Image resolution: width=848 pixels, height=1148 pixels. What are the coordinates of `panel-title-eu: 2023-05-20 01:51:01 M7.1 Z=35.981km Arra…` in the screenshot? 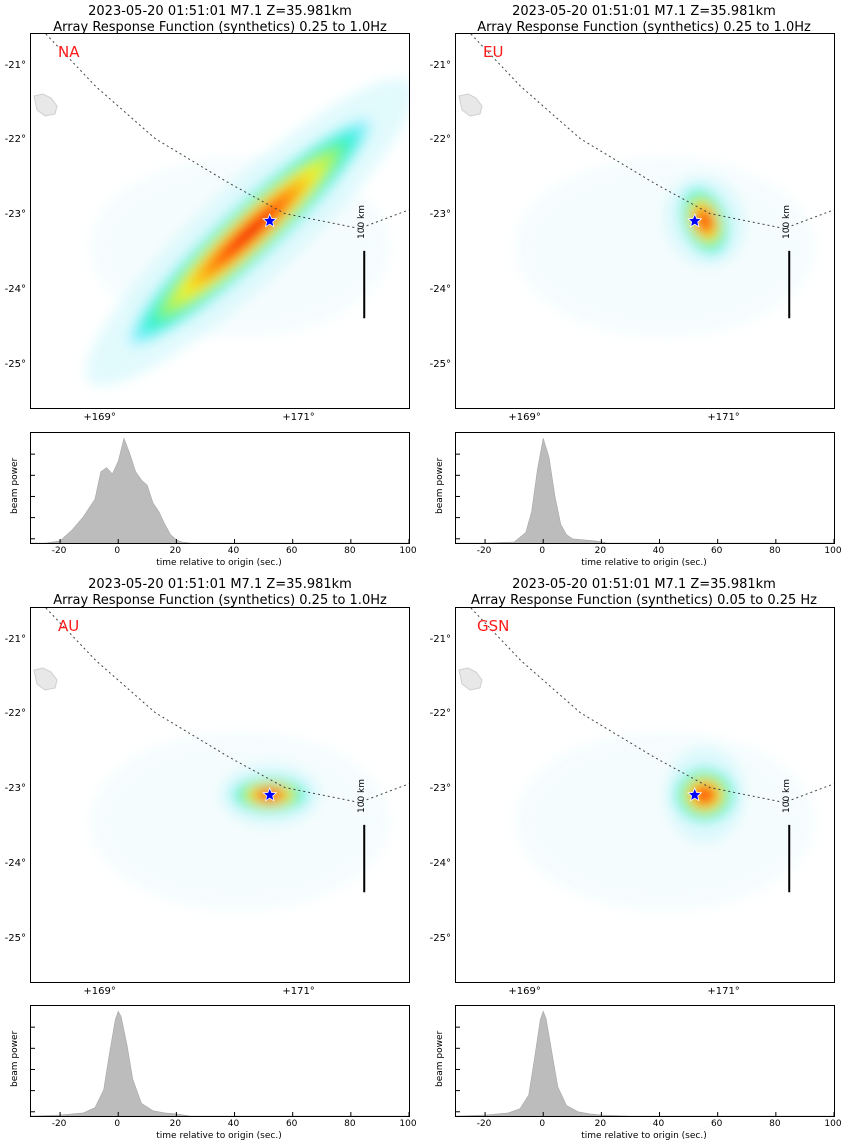 It's located at (644, 20).